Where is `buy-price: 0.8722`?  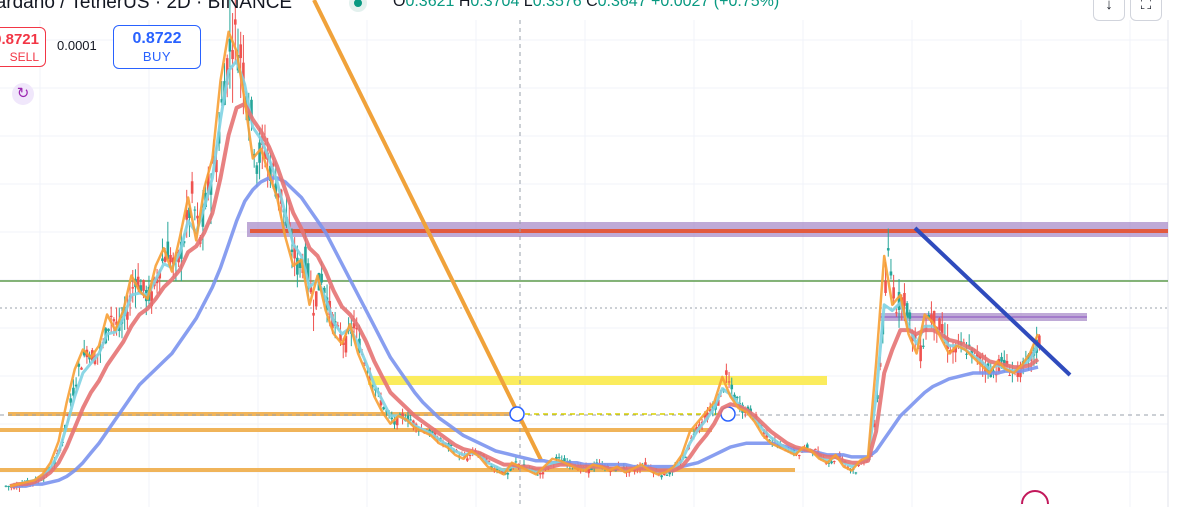 buy-price: 0.8722 is located at coordinates (157, 38).